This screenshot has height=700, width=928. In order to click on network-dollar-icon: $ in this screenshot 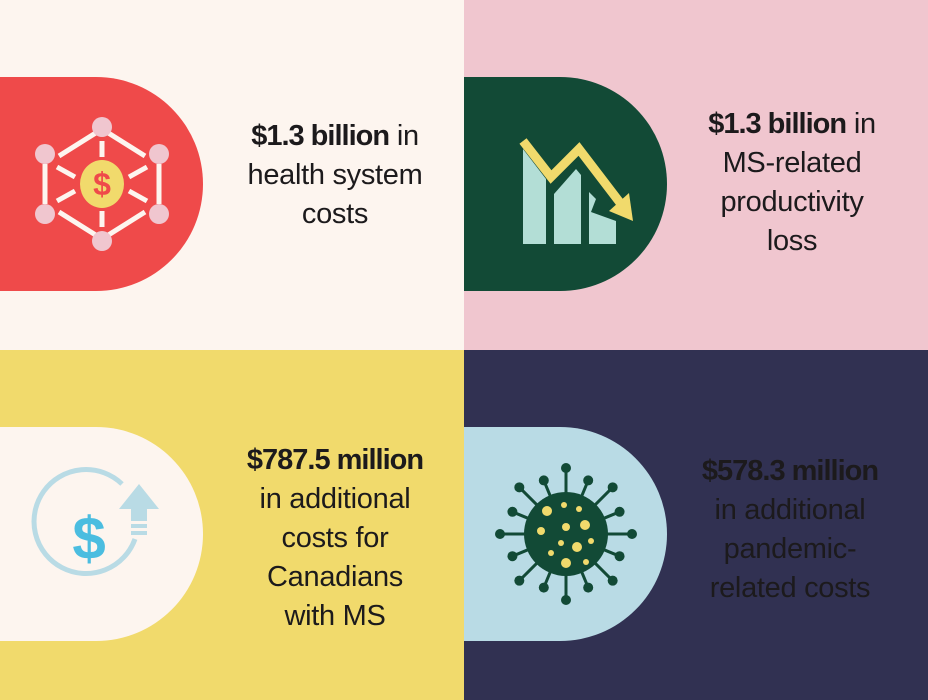, I will do `click(101, 184)`.